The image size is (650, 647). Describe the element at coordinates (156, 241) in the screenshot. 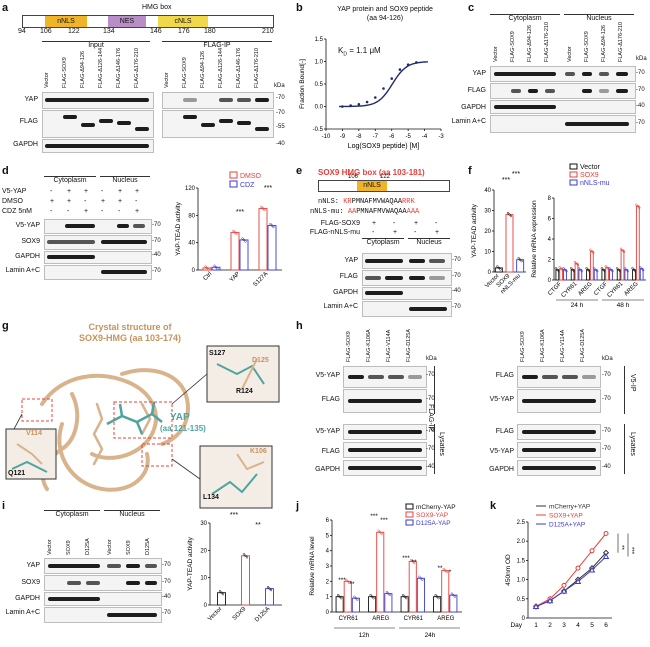

I see `d-kda-70b: -70` at that location.